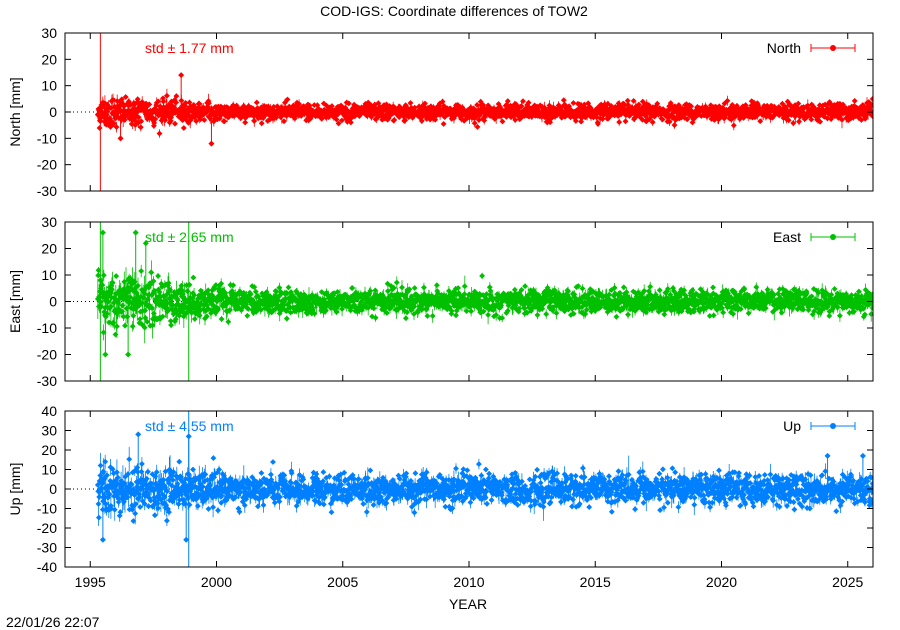 The height and width of the screenshot is (630, 900). I want to click on y-tick-label: -40, so click(47, 567).